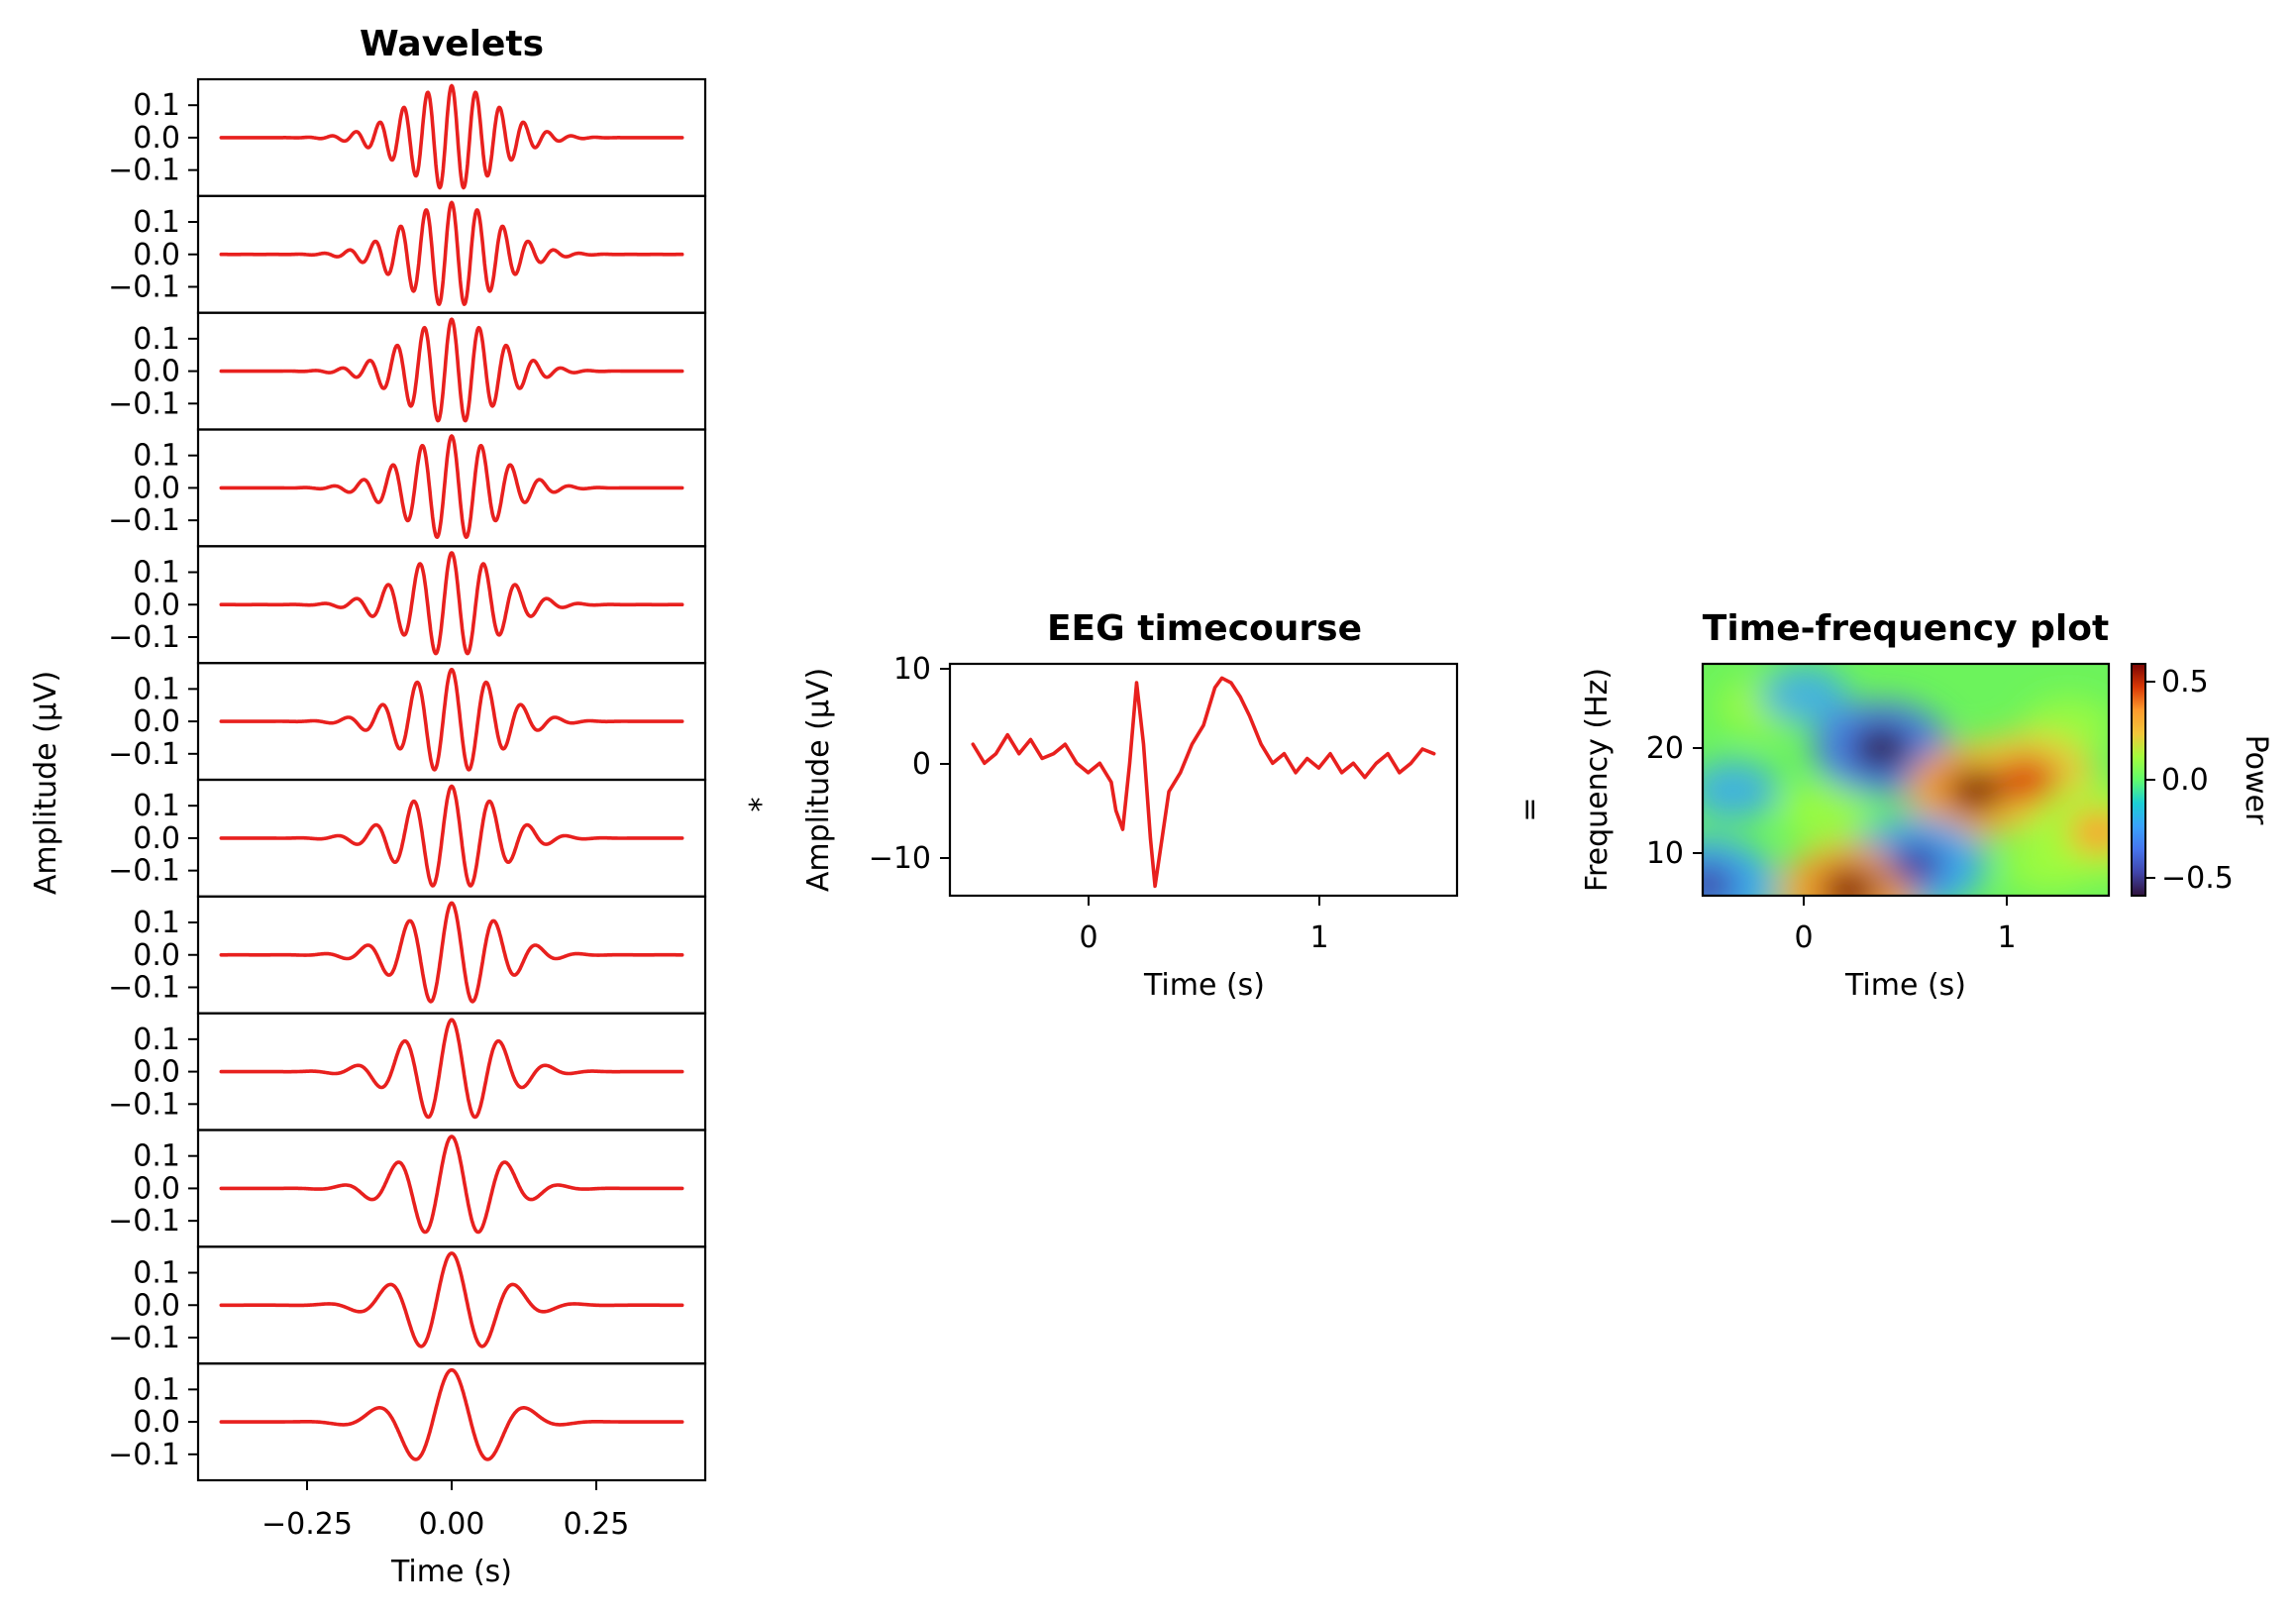  What do you see at coordinates (1530, 809) in the screenshot?
I see `equals-operator: =` at bounding box center [1530, 809].